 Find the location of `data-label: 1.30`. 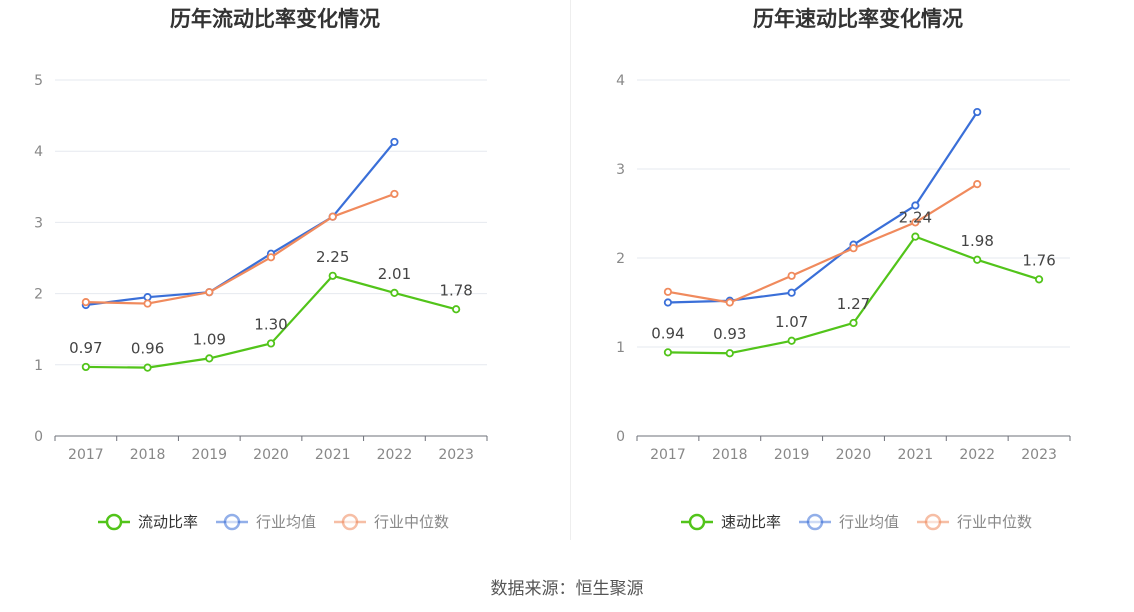

data-label: 1.30 is located at coordinates (270, 324).